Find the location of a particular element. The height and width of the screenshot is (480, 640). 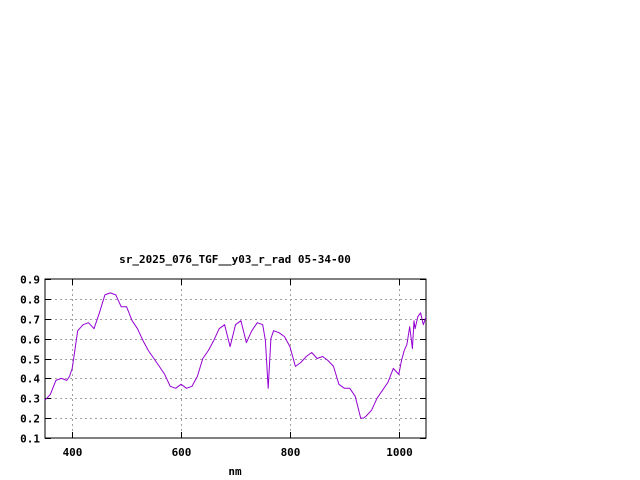

y-tick-label: 0.3 is located at coordinates (30, 399).